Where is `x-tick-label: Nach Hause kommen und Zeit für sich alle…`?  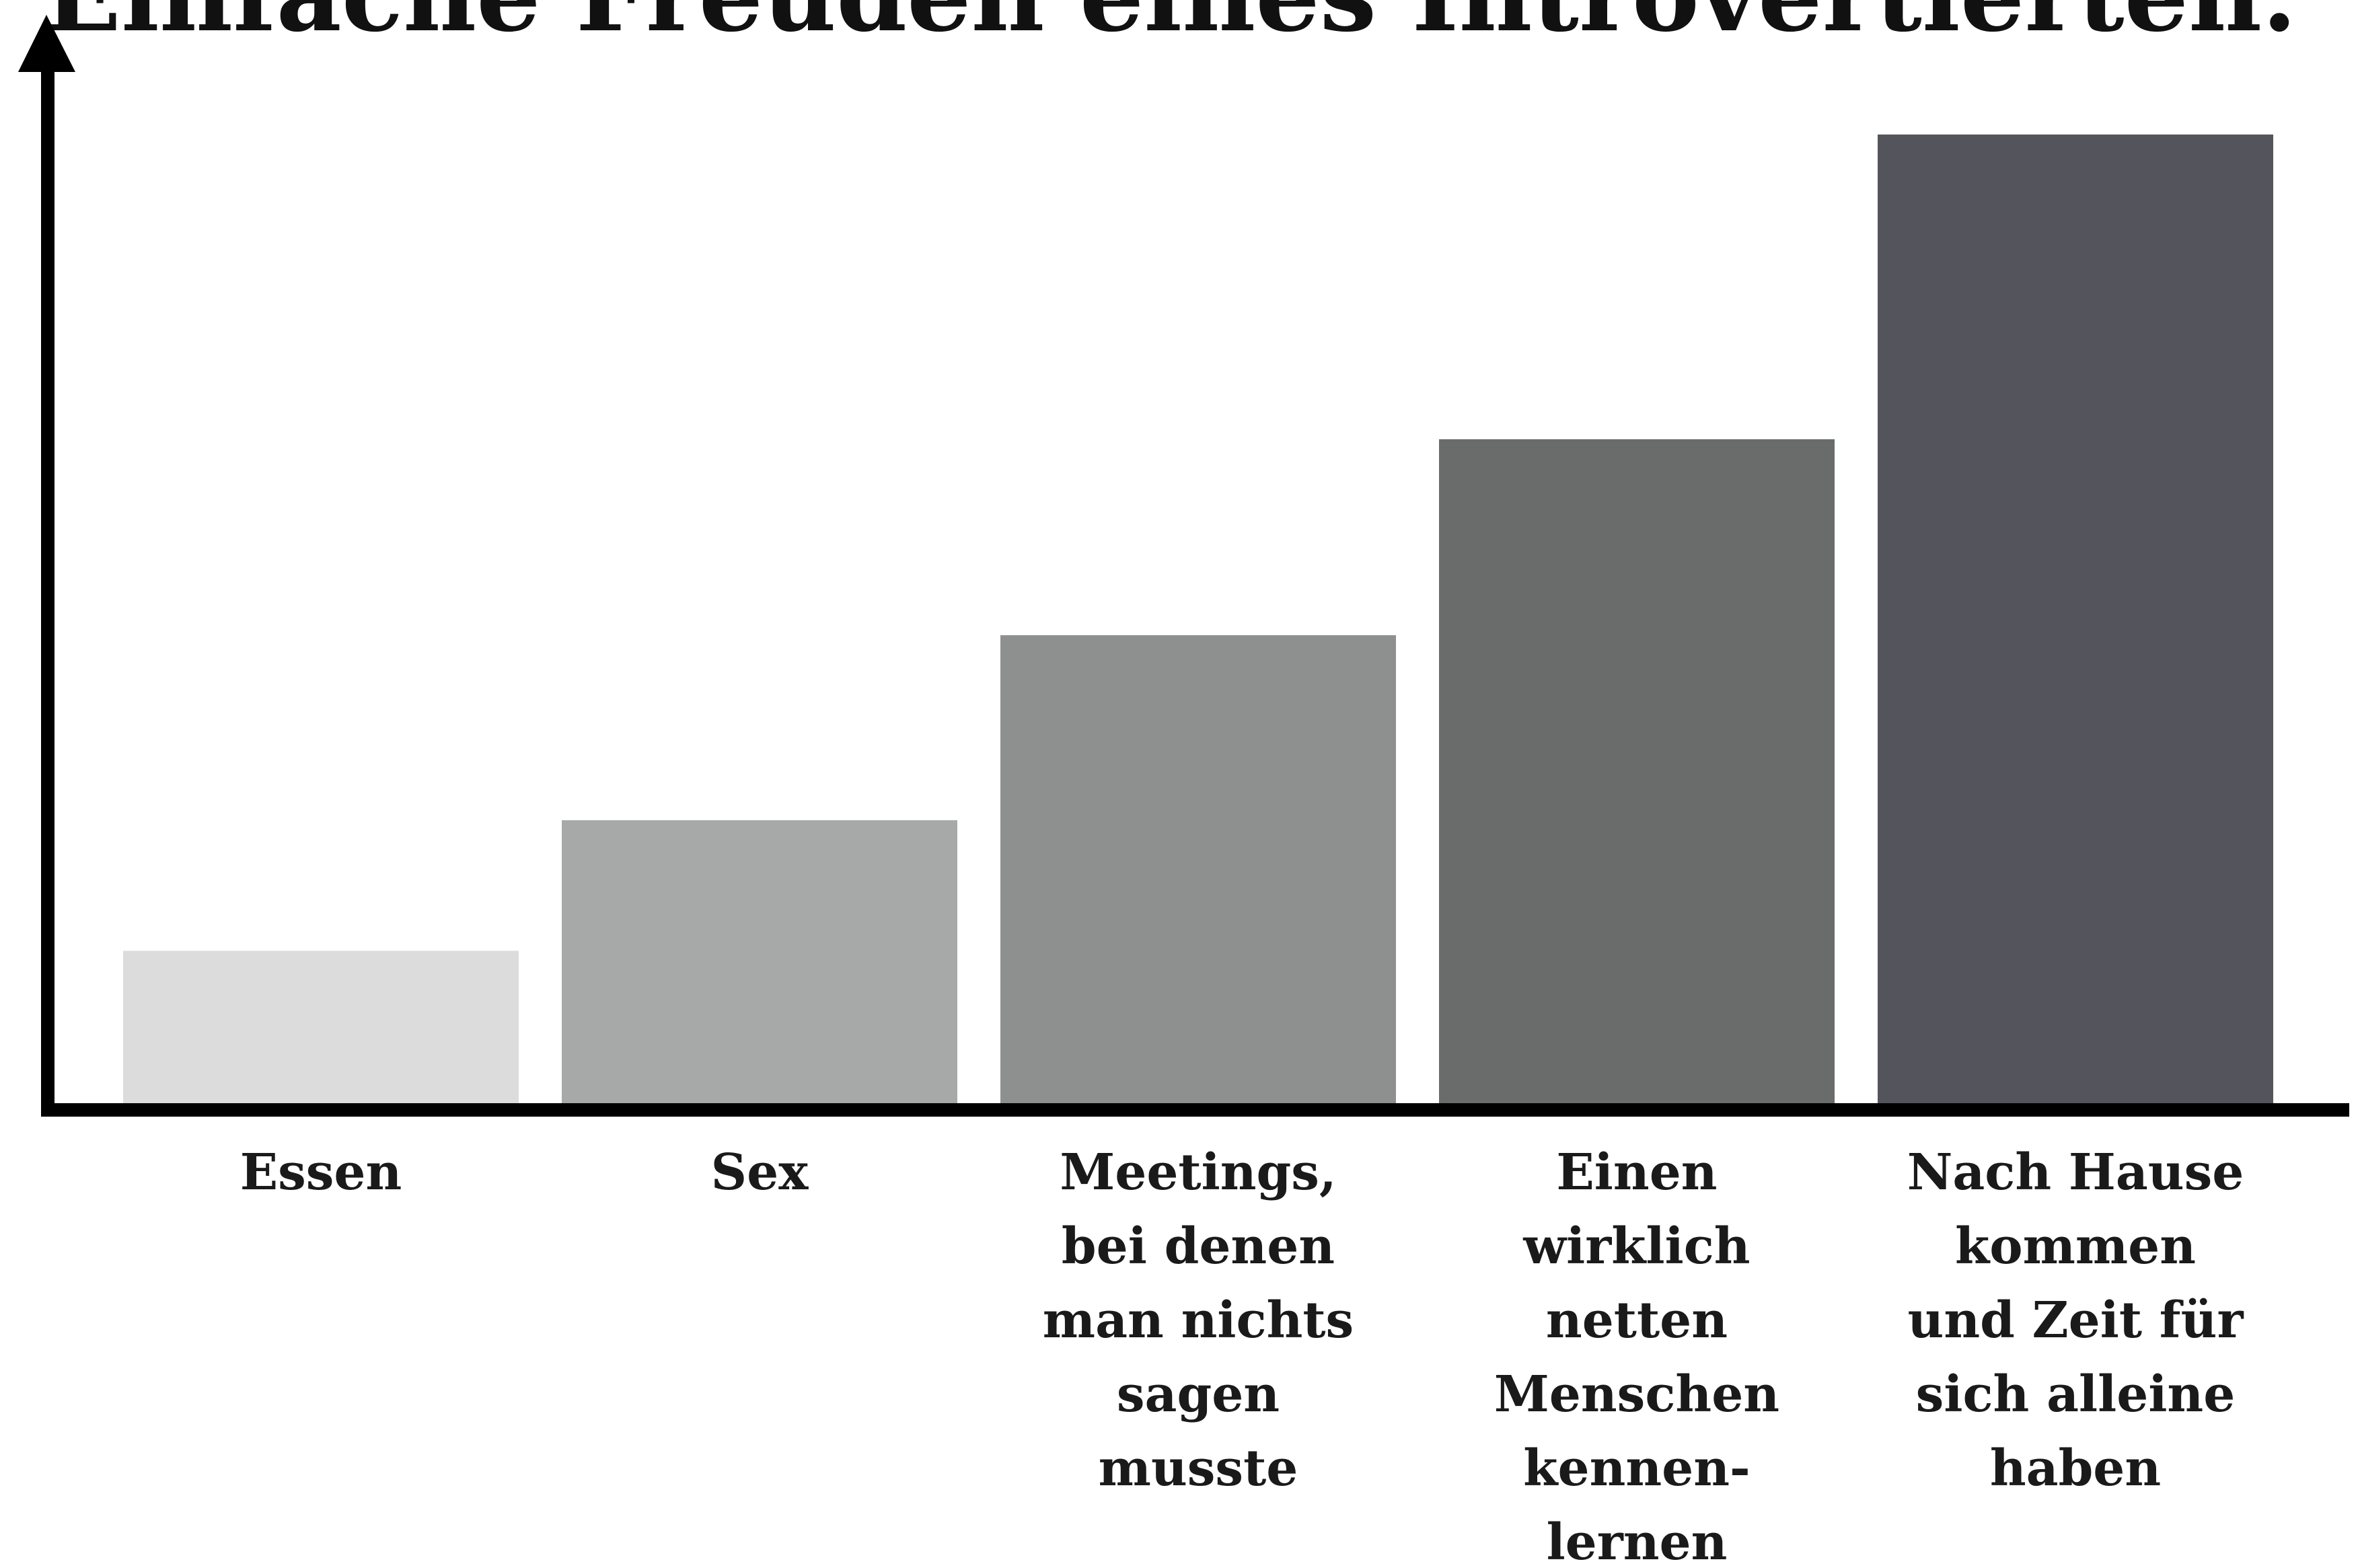
x-tick-label: Nach Hause kommen und Zeit für sich alle… is located at coordinates (2075, 1320).